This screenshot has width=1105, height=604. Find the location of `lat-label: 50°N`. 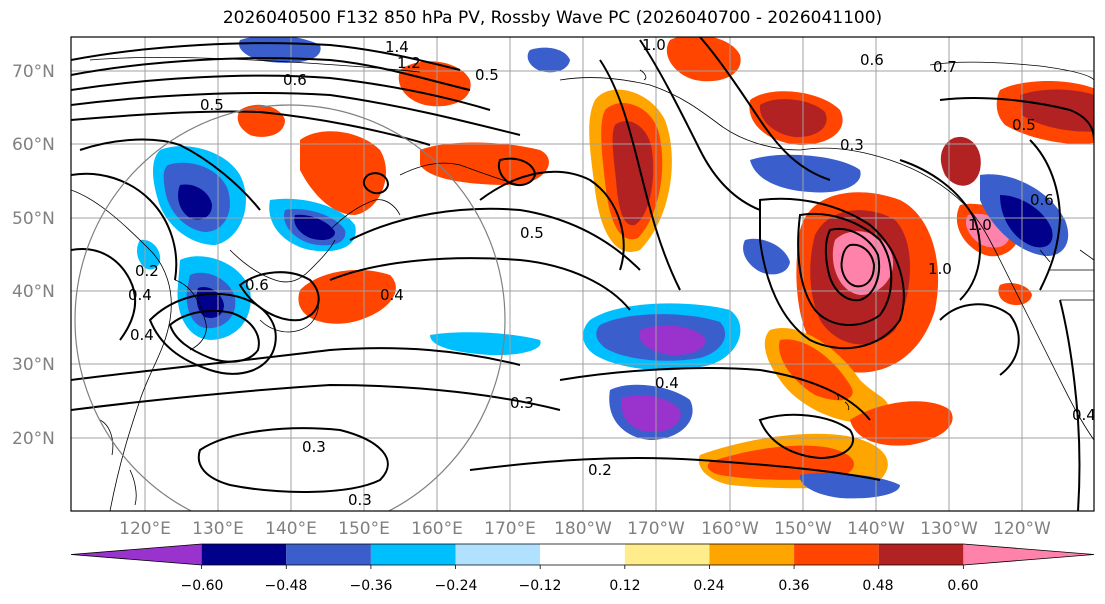

lat-label: 50°N is located at coordinates (33, 219).